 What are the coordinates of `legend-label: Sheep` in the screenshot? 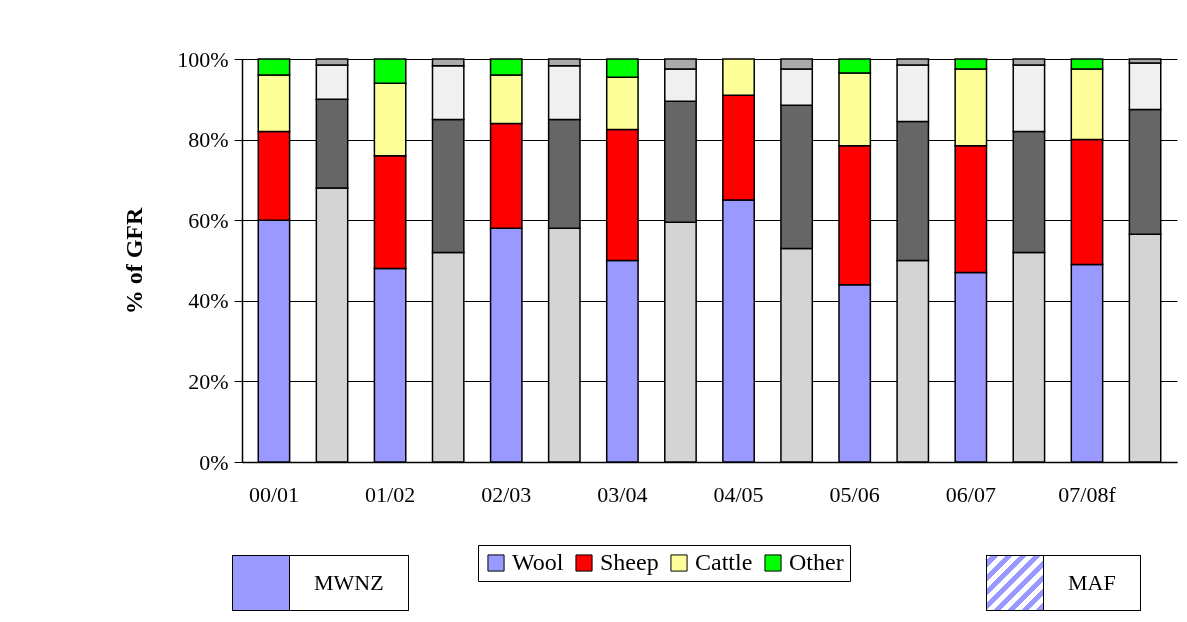 It's located at (629, 562).